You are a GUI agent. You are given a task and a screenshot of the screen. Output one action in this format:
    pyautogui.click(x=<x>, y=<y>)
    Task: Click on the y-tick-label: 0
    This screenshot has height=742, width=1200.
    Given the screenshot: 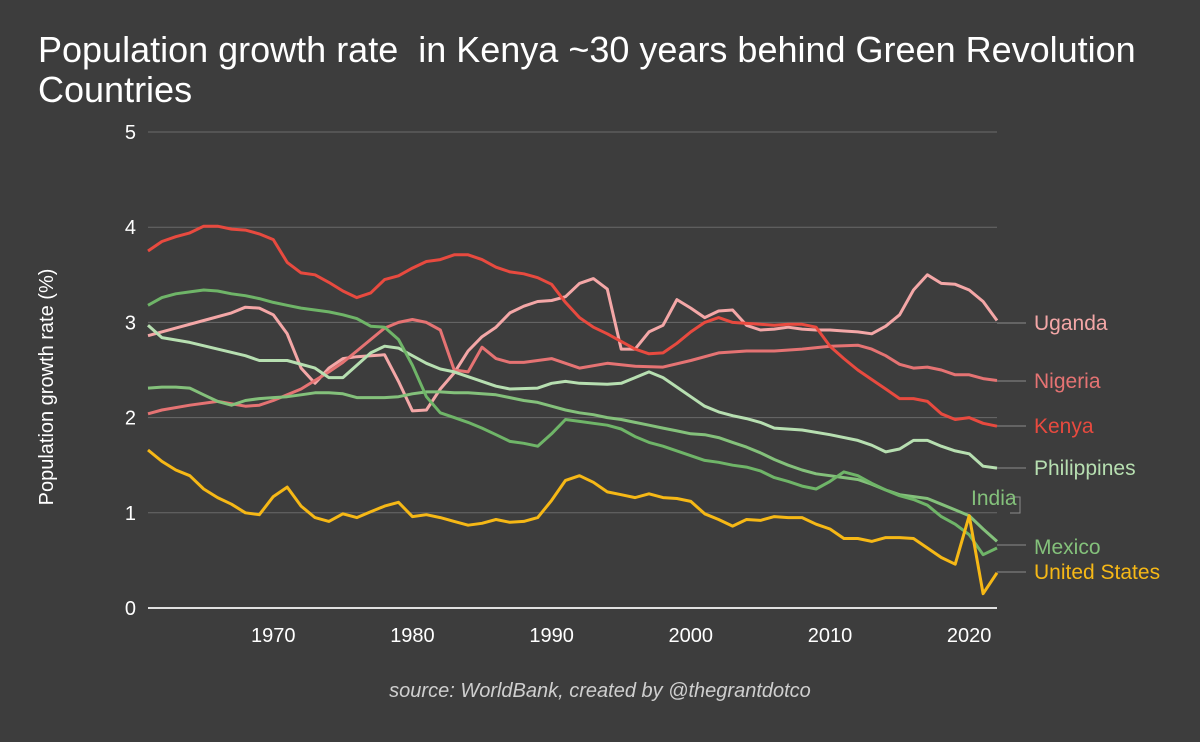 What is the action you would take?
    pyautogui.click(x=130, y=609)
    